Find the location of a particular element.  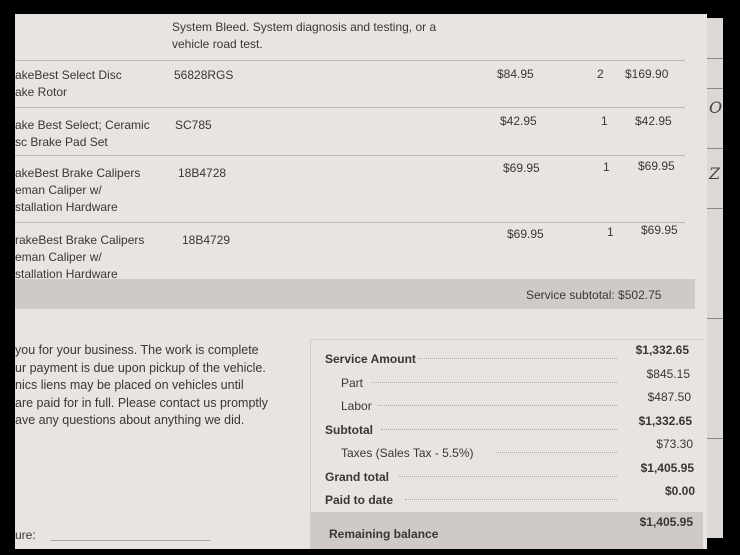

quantity: 2 is located at coordinates (600, 74).